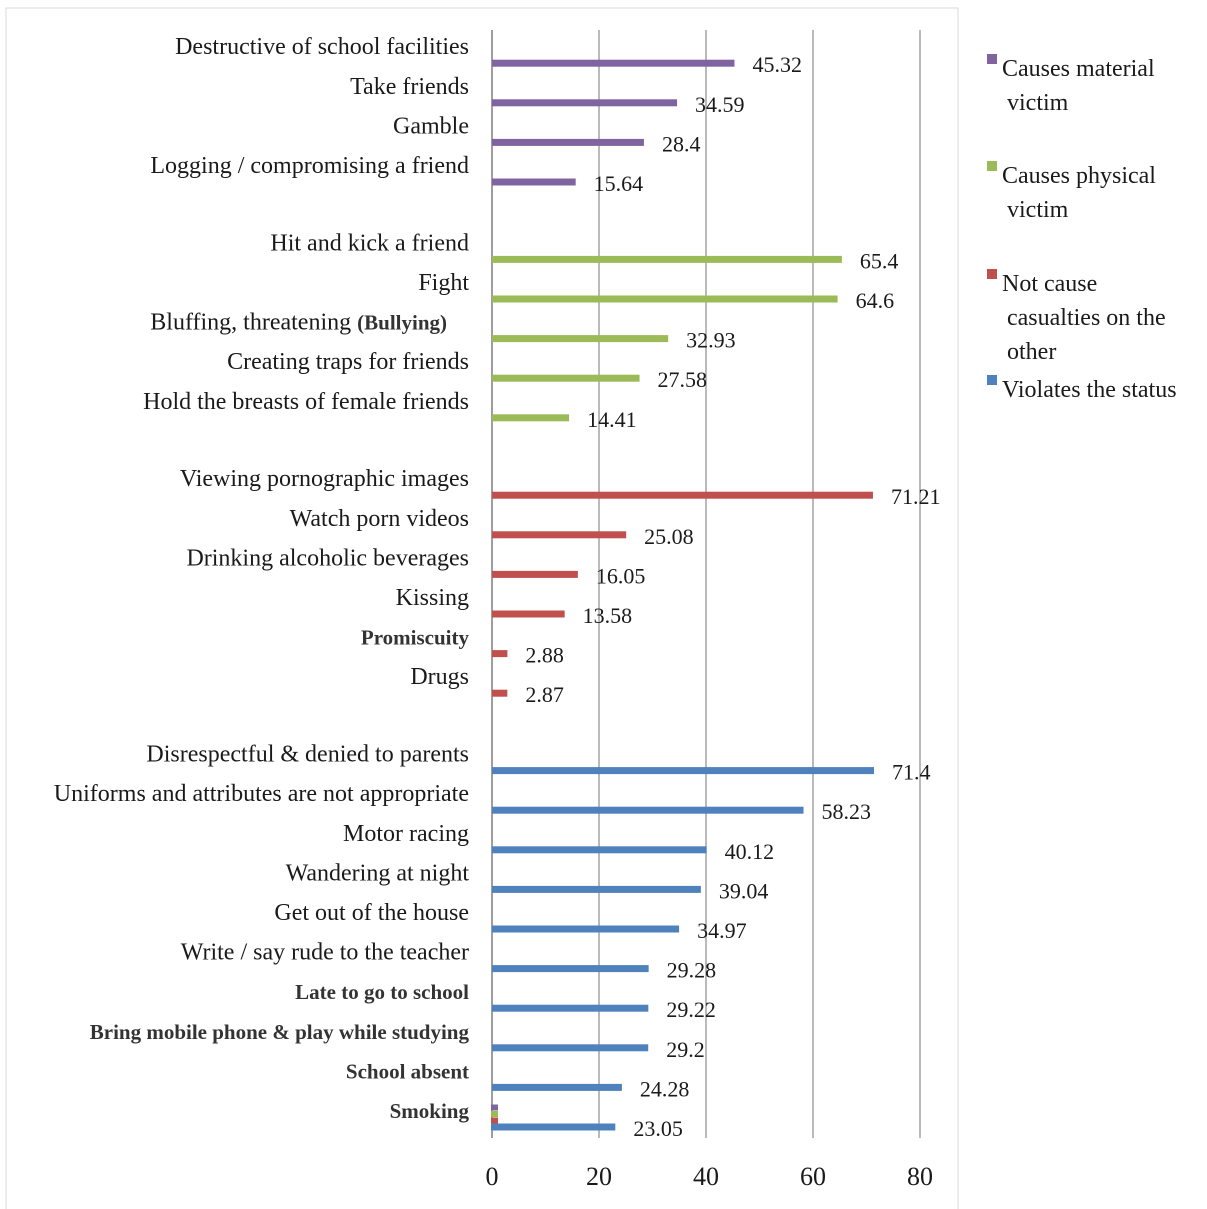 This screenshot has width=1207, height=1209. I want to click on x-tick-label-40: 40, so click(706, 1176).